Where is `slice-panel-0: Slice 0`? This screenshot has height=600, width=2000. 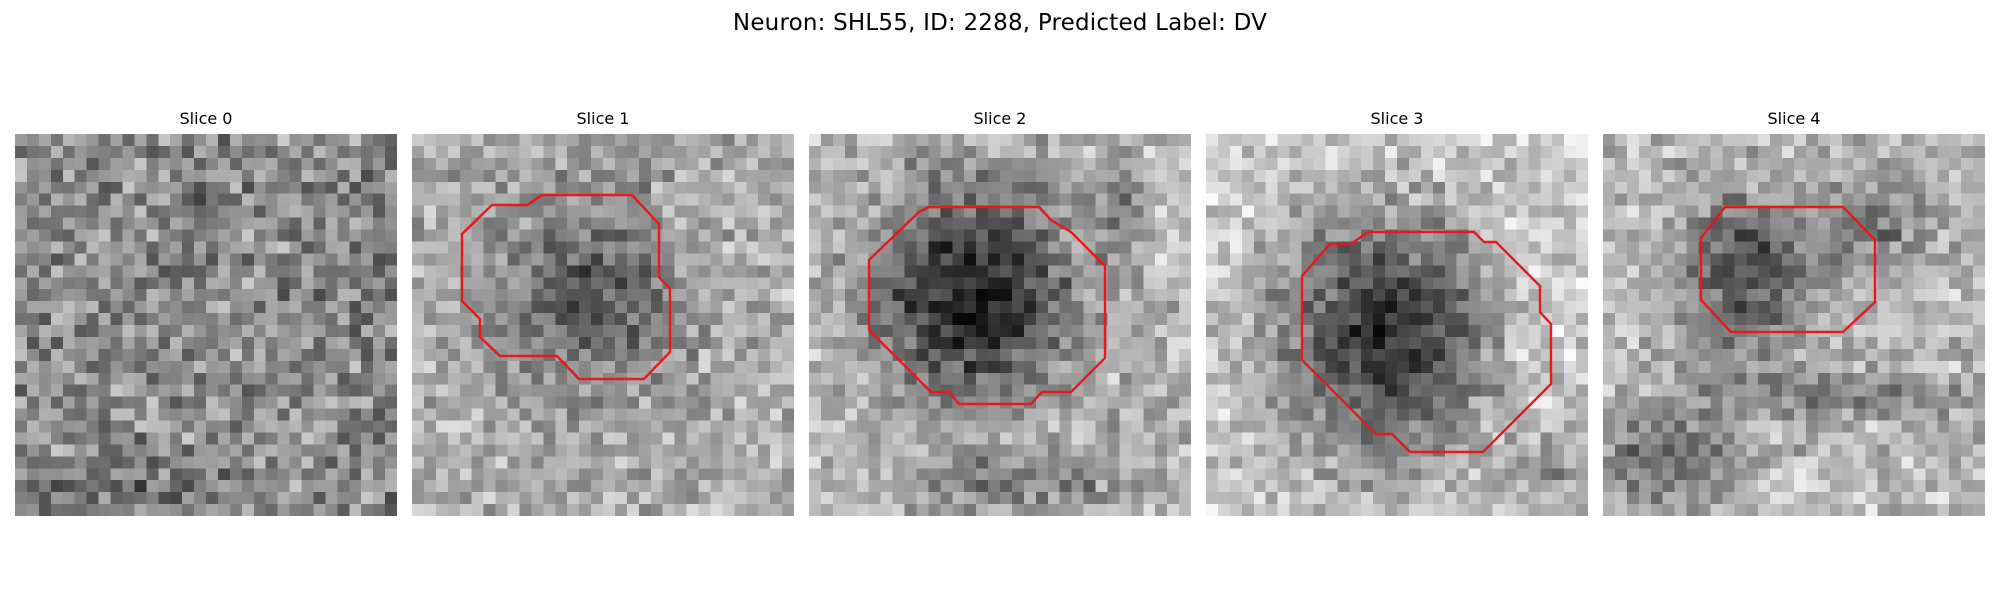
slice-panel-0: Slice 0 is located at coordinates (206, 313).